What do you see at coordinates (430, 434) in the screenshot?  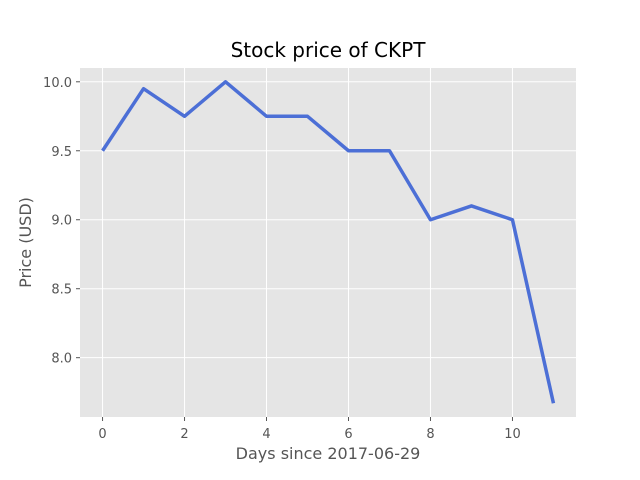 I see `x-tick-label: 8` at bounding box center [430, 434].